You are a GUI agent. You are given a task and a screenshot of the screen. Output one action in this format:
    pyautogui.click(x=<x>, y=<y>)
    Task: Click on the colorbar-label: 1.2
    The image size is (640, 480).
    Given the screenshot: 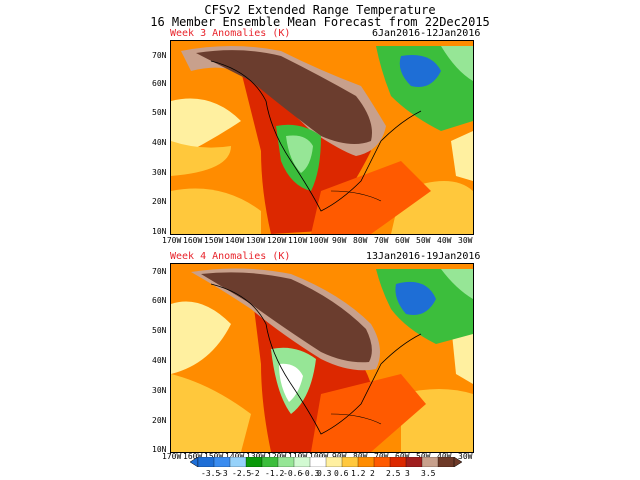 What is the action you would take?
    pyautogui.click(x=358, y=473)
    